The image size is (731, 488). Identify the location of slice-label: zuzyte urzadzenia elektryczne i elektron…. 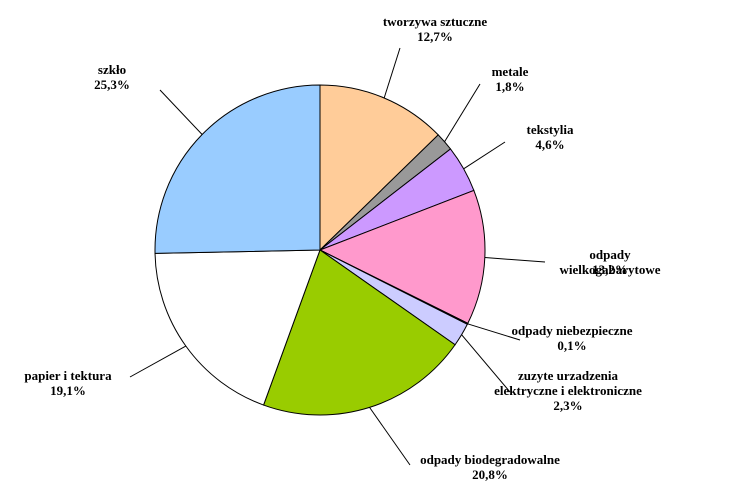
(568, 383).